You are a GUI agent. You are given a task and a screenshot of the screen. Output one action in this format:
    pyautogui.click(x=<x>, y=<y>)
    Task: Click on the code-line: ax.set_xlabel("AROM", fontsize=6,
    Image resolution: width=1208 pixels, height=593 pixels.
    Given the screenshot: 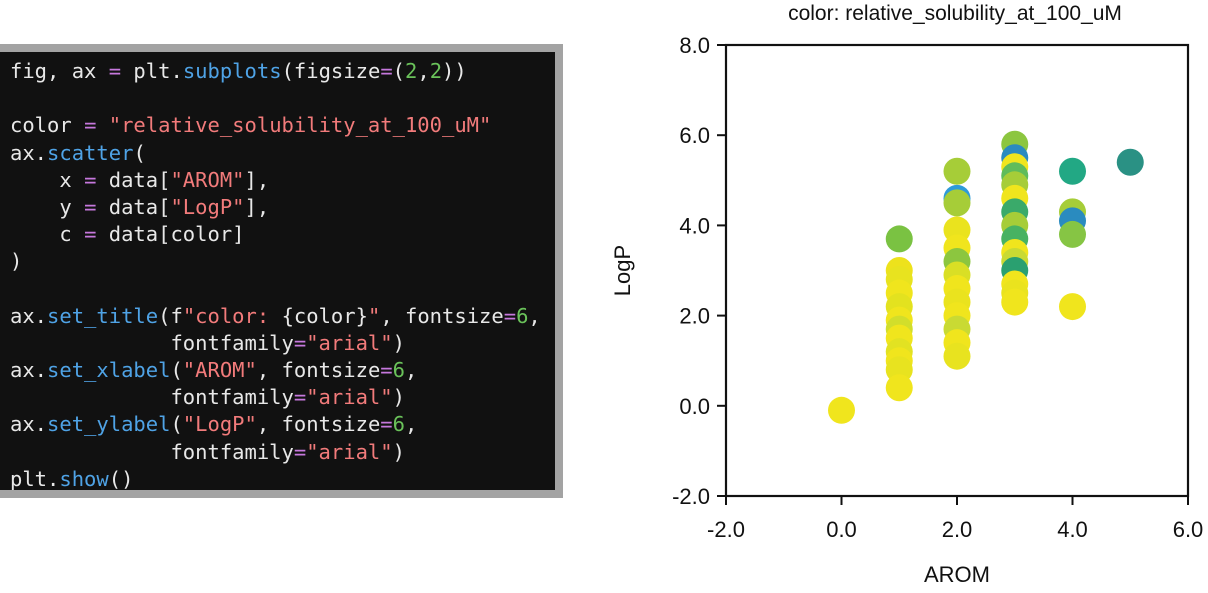 What is the action you would take?
    pyautogui.click(x=282, y=370)
    